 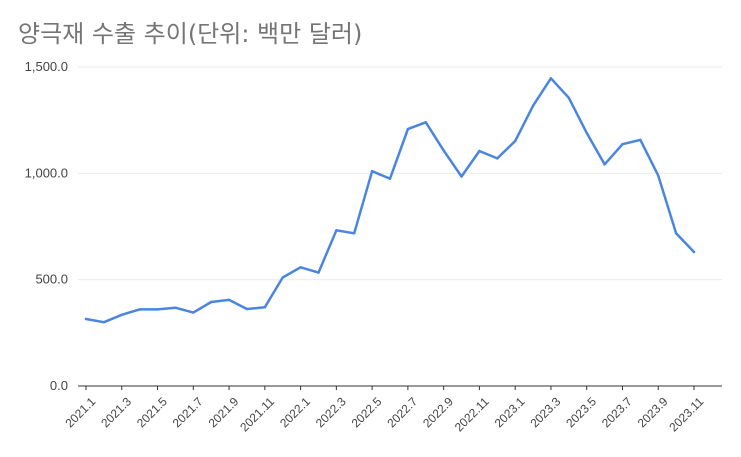 What do you see at coordinates (472, 414) in the screenshot?
I see `x-tick-label: 2022.11` at bounding box center [472, 414].